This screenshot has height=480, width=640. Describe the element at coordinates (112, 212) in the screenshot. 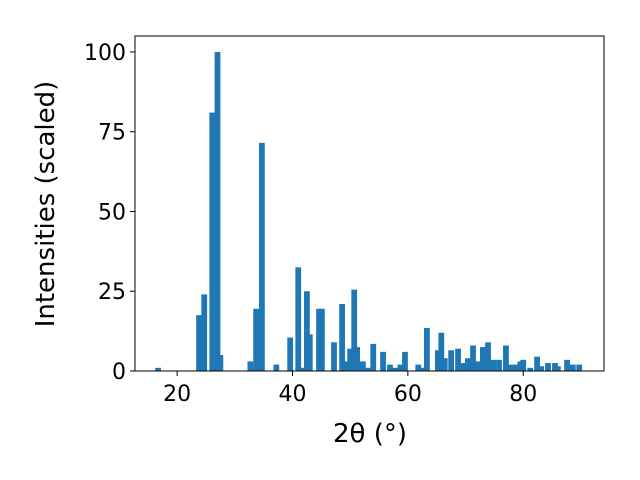

I see `y-tick-label: 50` at that location.